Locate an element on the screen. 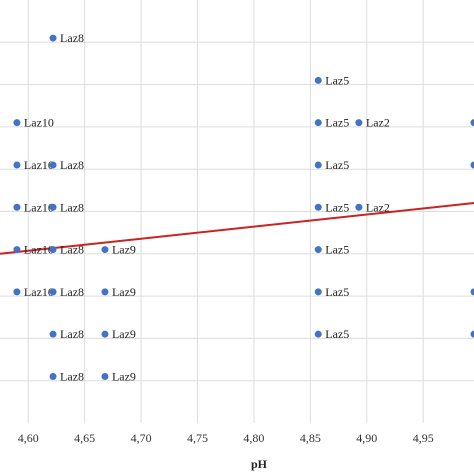  x-tick-labels: 4,60 4,65 4,70 4,75 4,80 4,85 4,90 4,95 is located at coordinates (226, 438).